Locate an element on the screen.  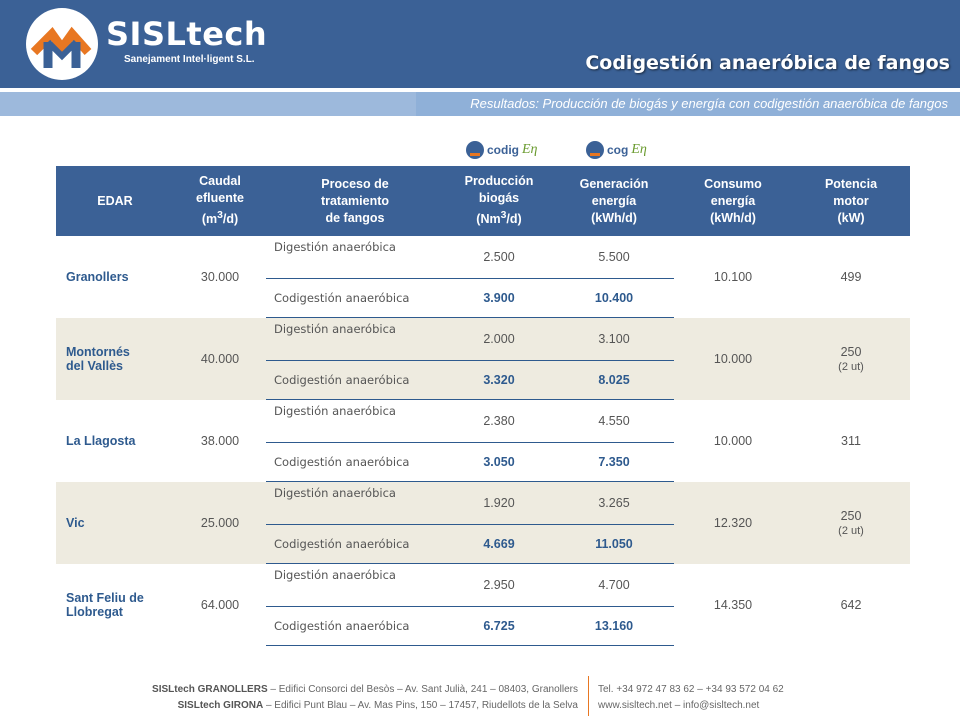
table-row: Codigestión anaeróbica 6.725 13.160 is located at coordinates (483, 626).